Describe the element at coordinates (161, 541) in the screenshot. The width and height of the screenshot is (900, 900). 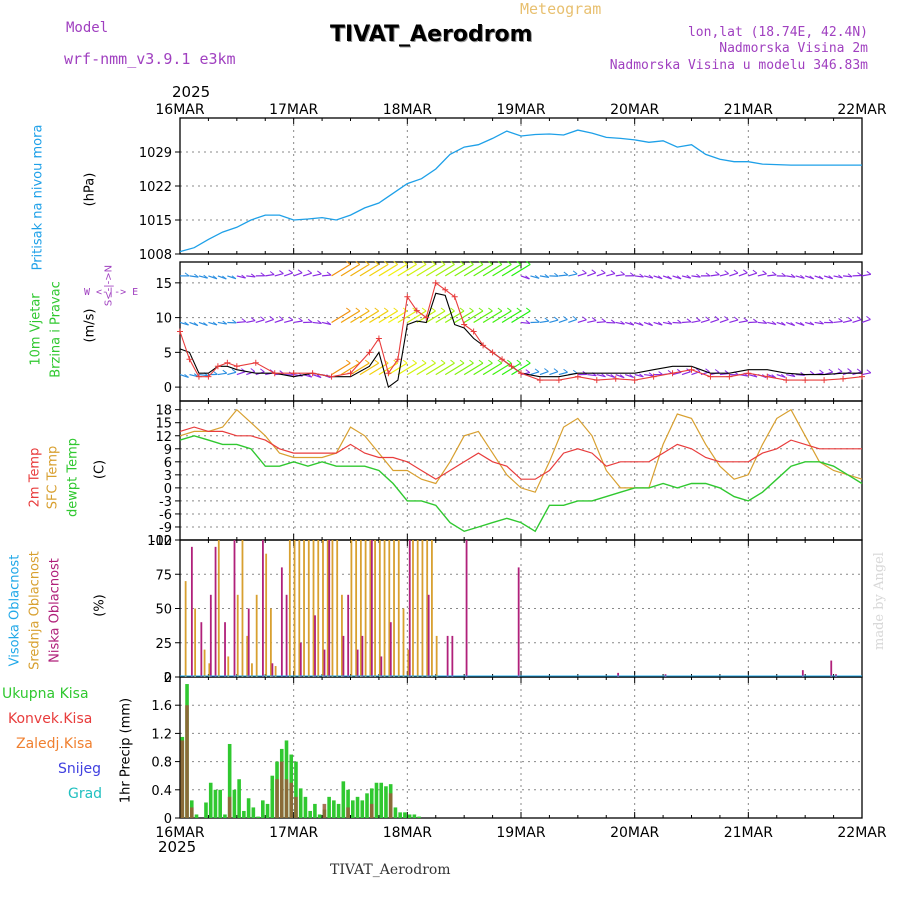
I see `y-tick-label: -12` at that location.